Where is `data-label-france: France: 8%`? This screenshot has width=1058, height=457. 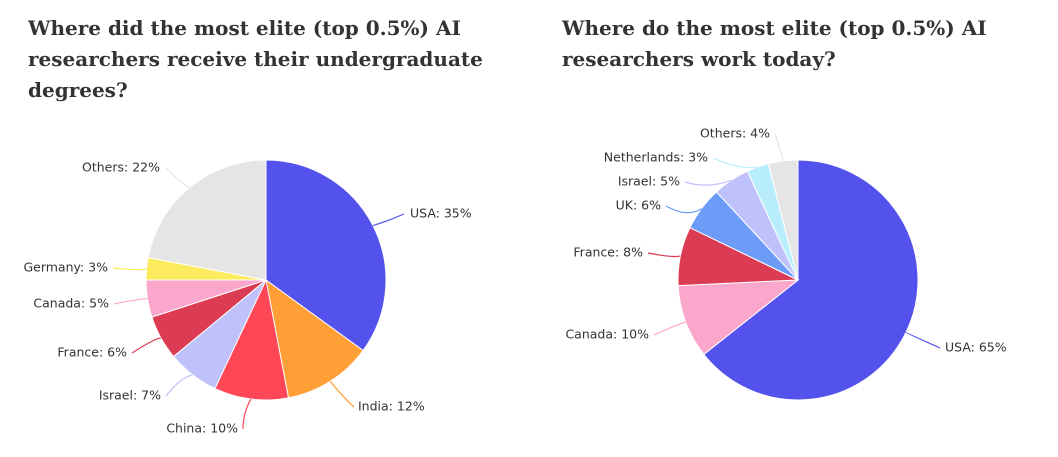 data-label-france: France: 8% is located at coordinates (608, 252).